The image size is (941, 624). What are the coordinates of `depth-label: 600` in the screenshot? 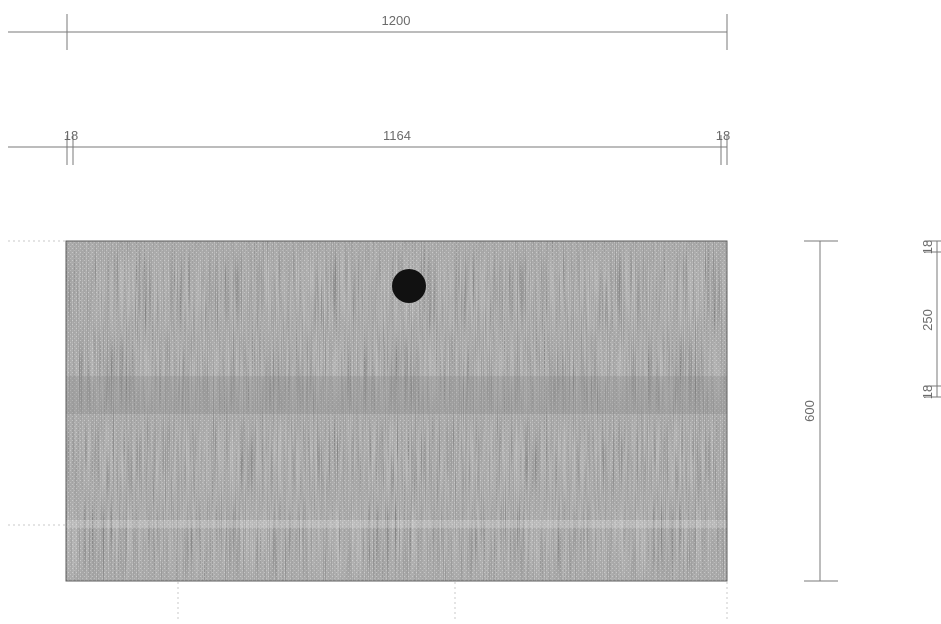 It's located at (809, 411).